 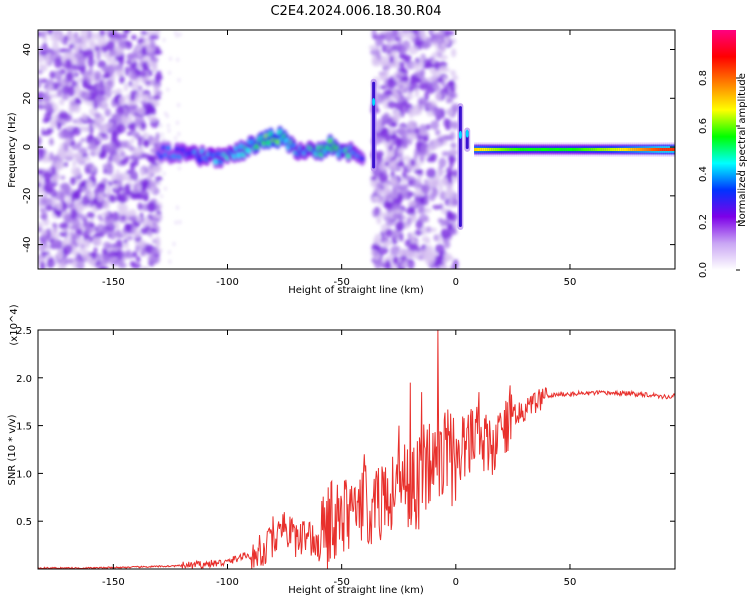 I want to click on spike-hotspot, so click(x=460, y=134).